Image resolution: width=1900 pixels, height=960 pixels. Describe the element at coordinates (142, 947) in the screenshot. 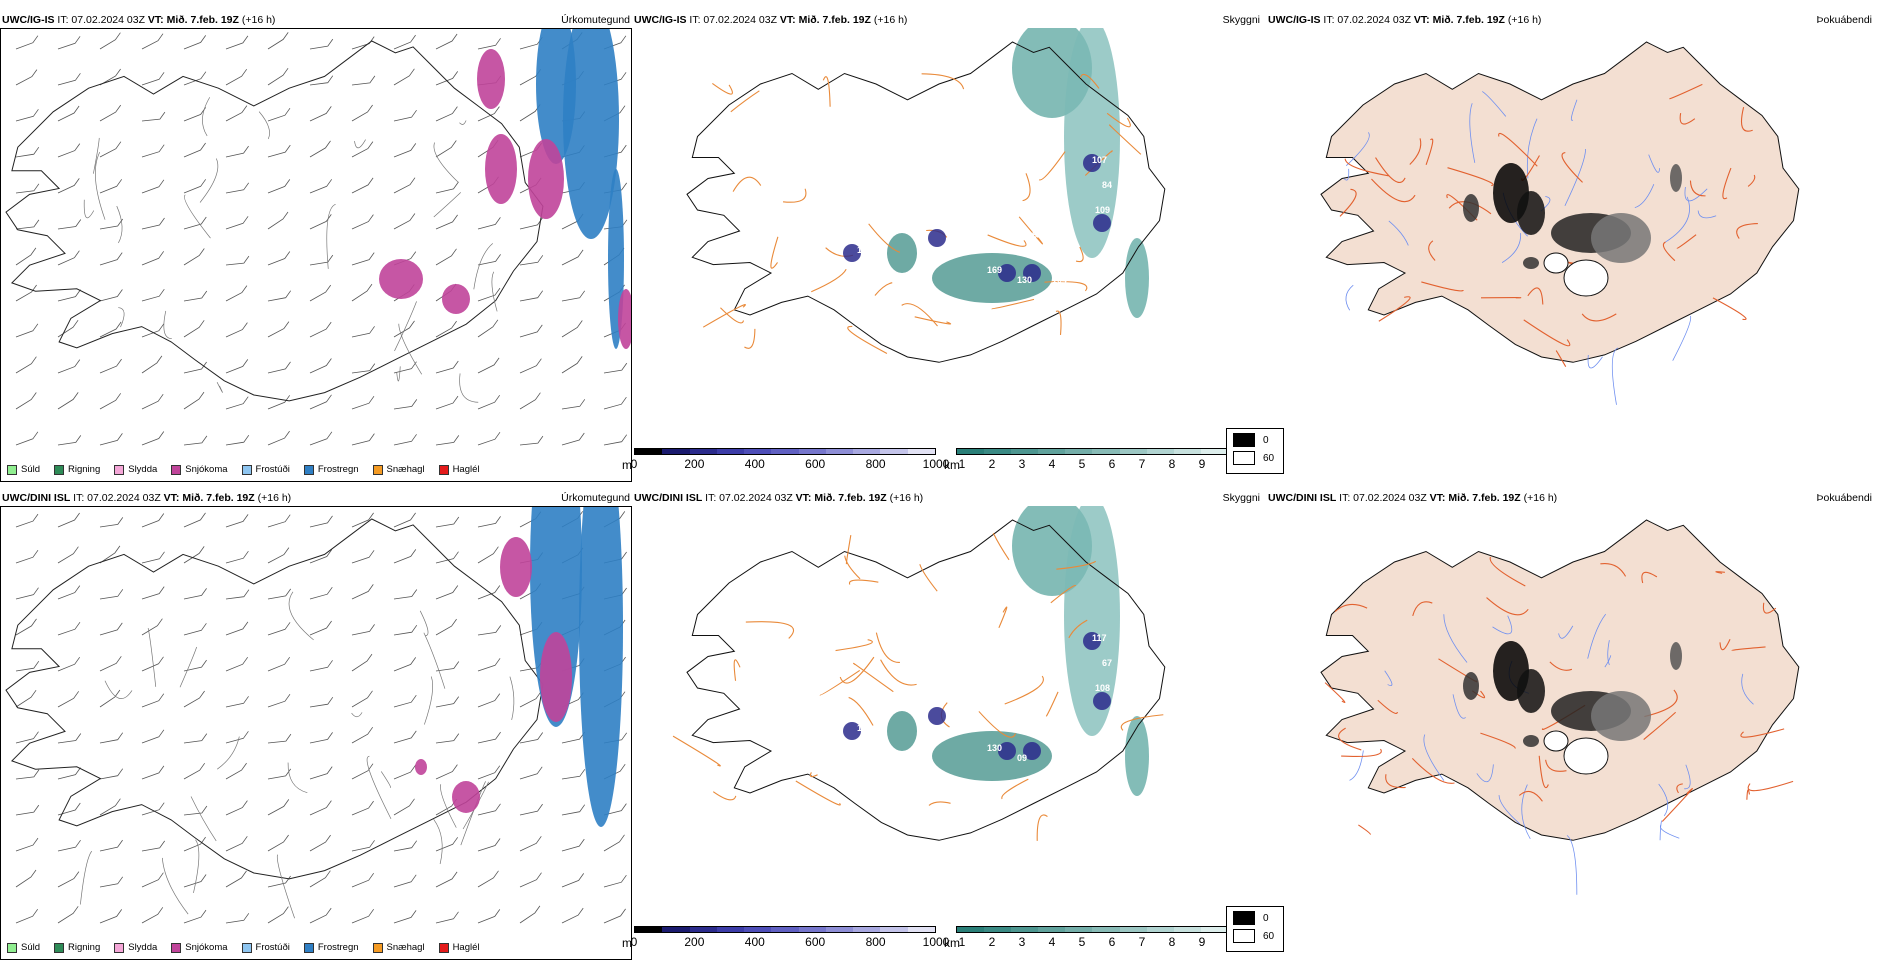

I see `legend-label: Slydda` at that location.